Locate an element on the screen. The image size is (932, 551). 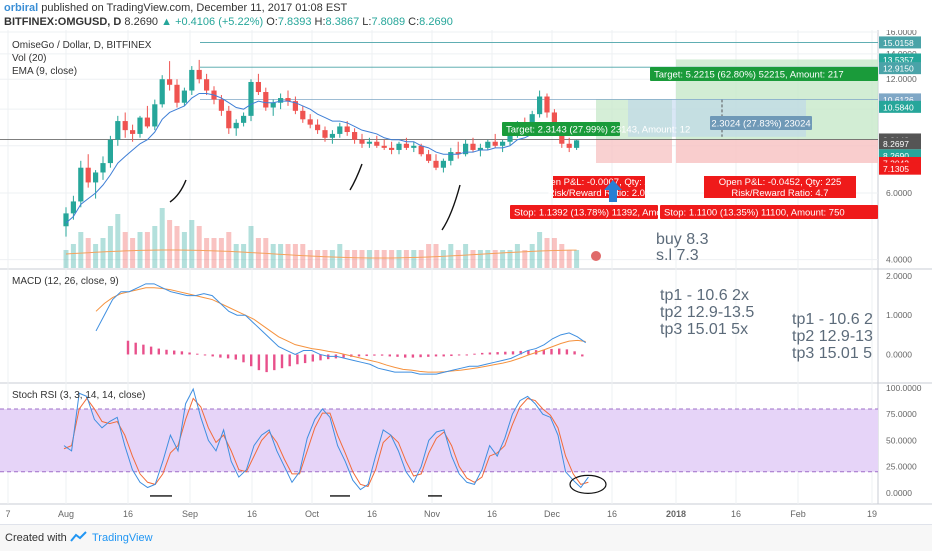
price-axis-tag: 10.5840 is located at coordinates (900, 106).